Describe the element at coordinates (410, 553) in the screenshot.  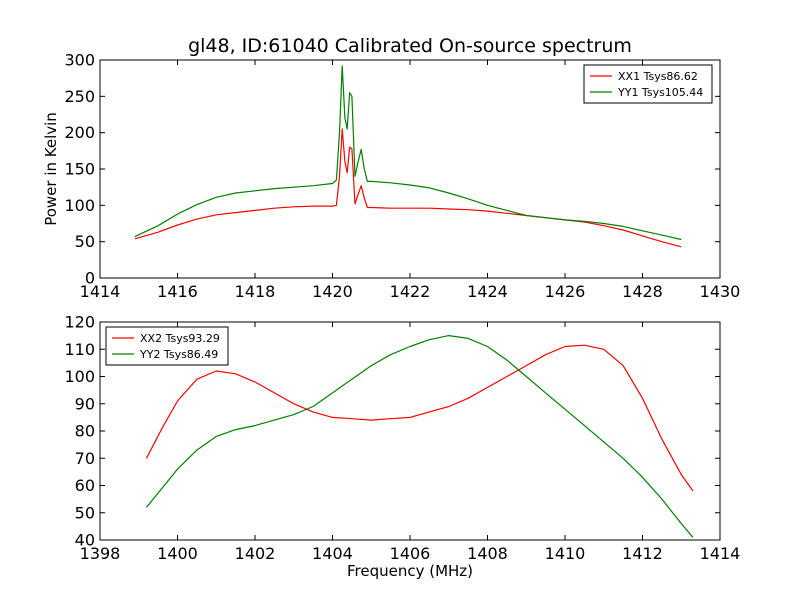
I see `x-tick-label: 1406` at that location.